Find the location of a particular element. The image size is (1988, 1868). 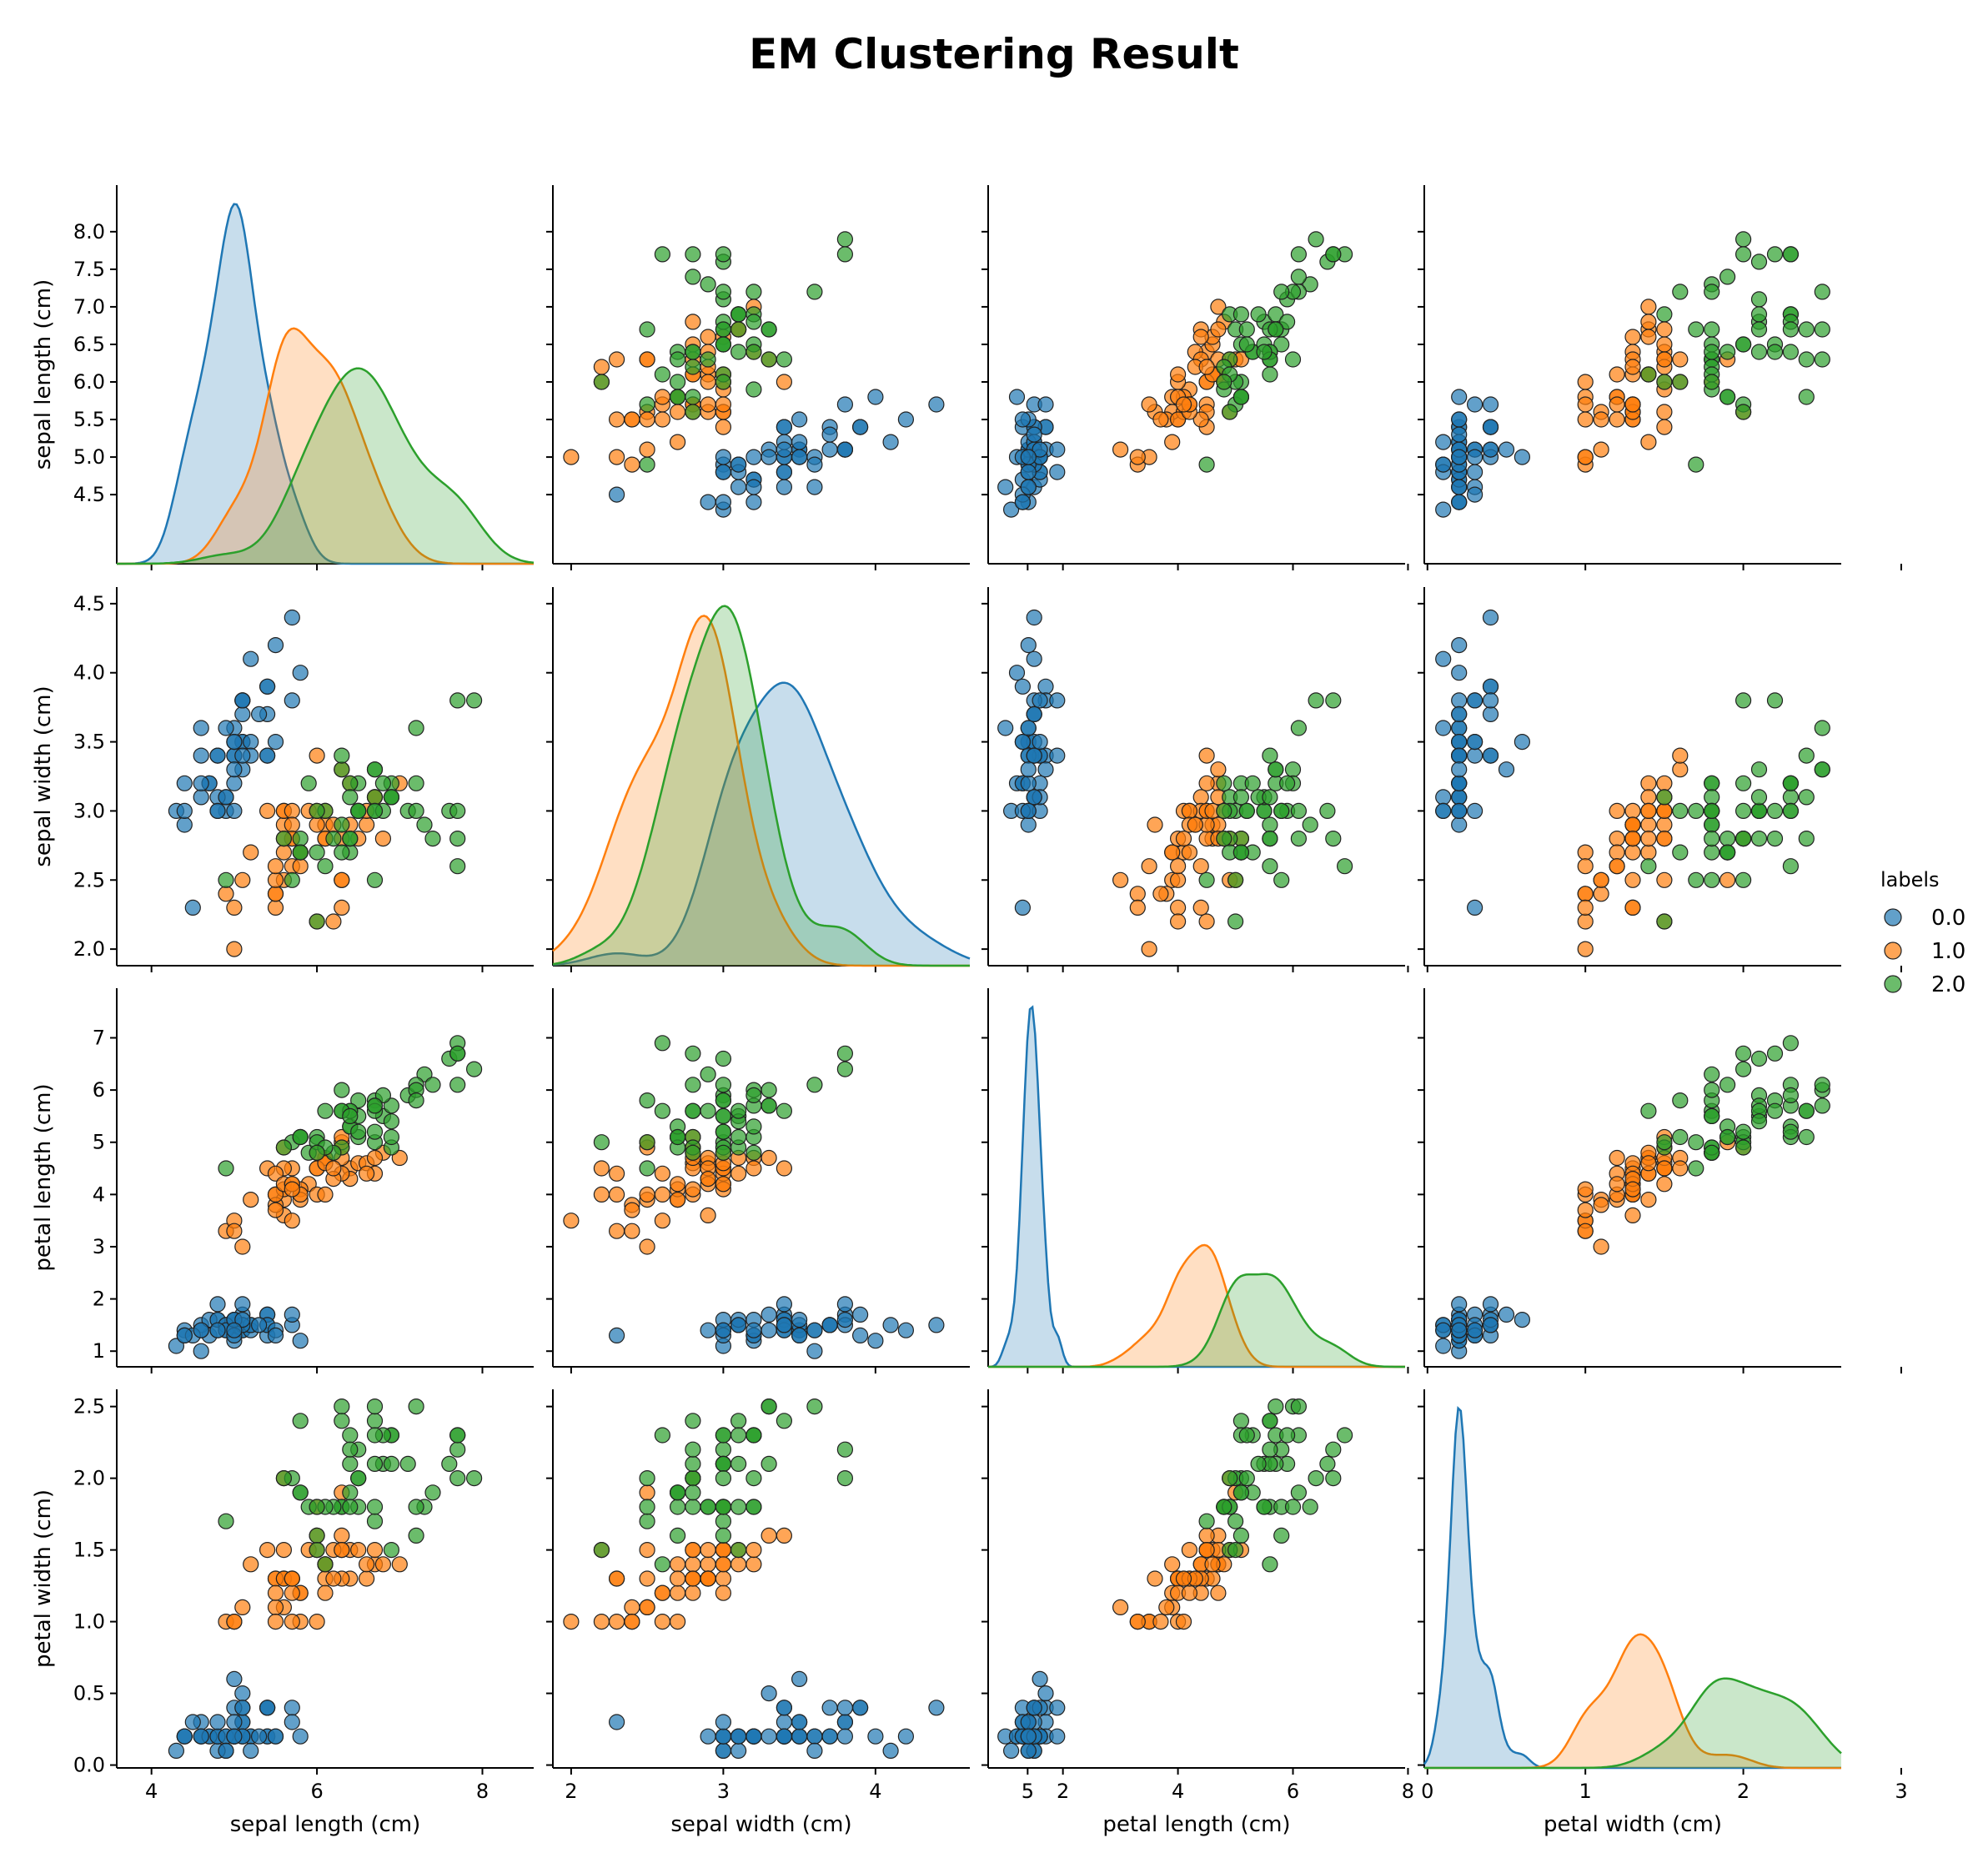

chart-title: EM Clustering Result is located at coordinates (994, 54).